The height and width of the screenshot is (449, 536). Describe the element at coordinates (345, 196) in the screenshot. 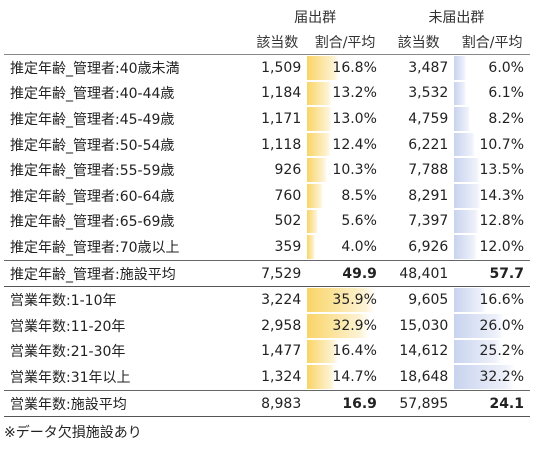

I see `rate-cell-1: 8.5%` at that location.